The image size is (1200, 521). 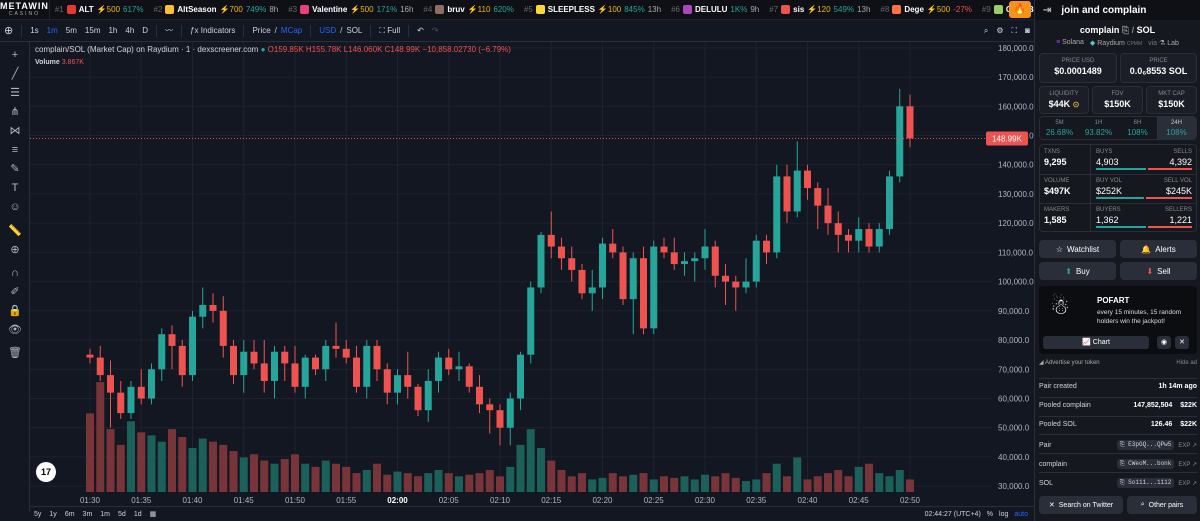 What do you see at coordinates (1145, 445) in the screenshot?
I see `pair-address: ⎘ E3pGQ...QPw5` at bounding box center [1145, 445].